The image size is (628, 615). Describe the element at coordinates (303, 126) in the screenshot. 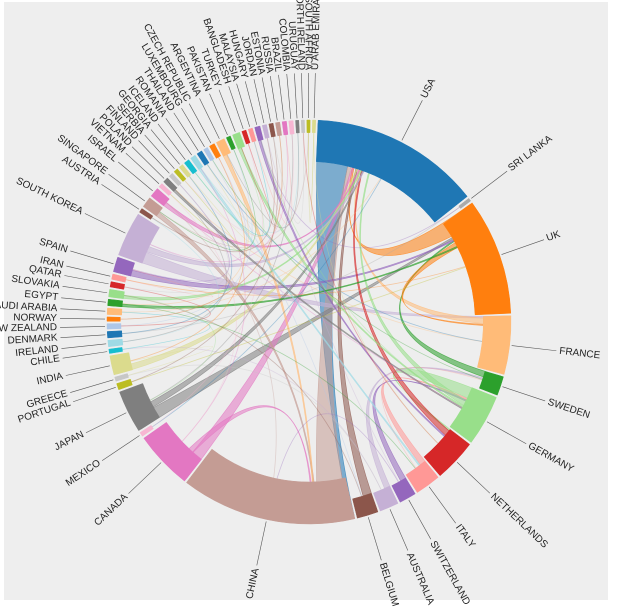

I see `arc-north-ireland` at that location.